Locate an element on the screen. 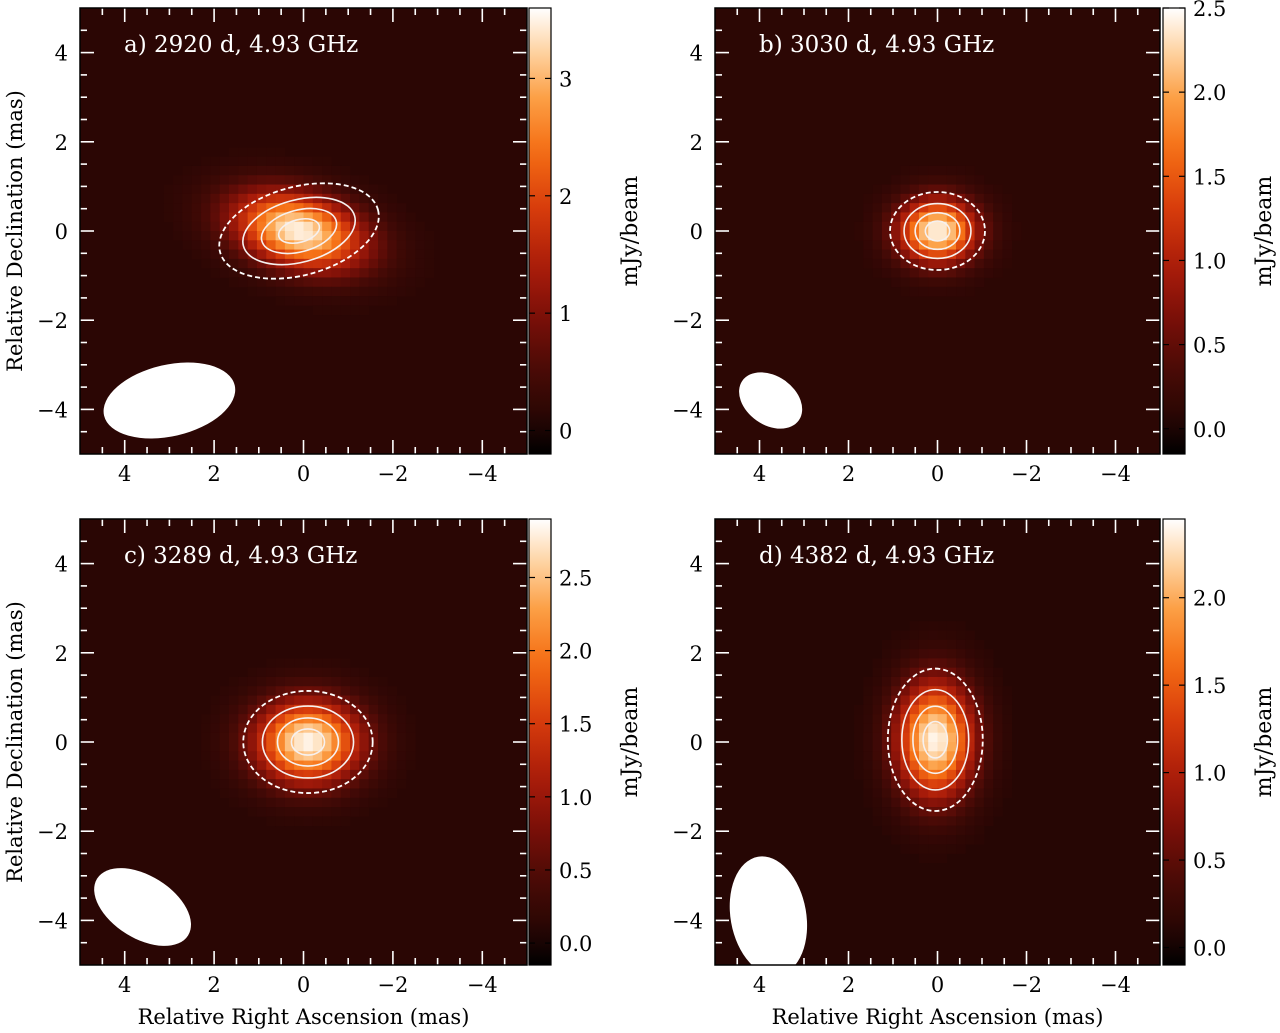  colorbar-tick-label: 0.5 is located at coordinates (1209, 346).